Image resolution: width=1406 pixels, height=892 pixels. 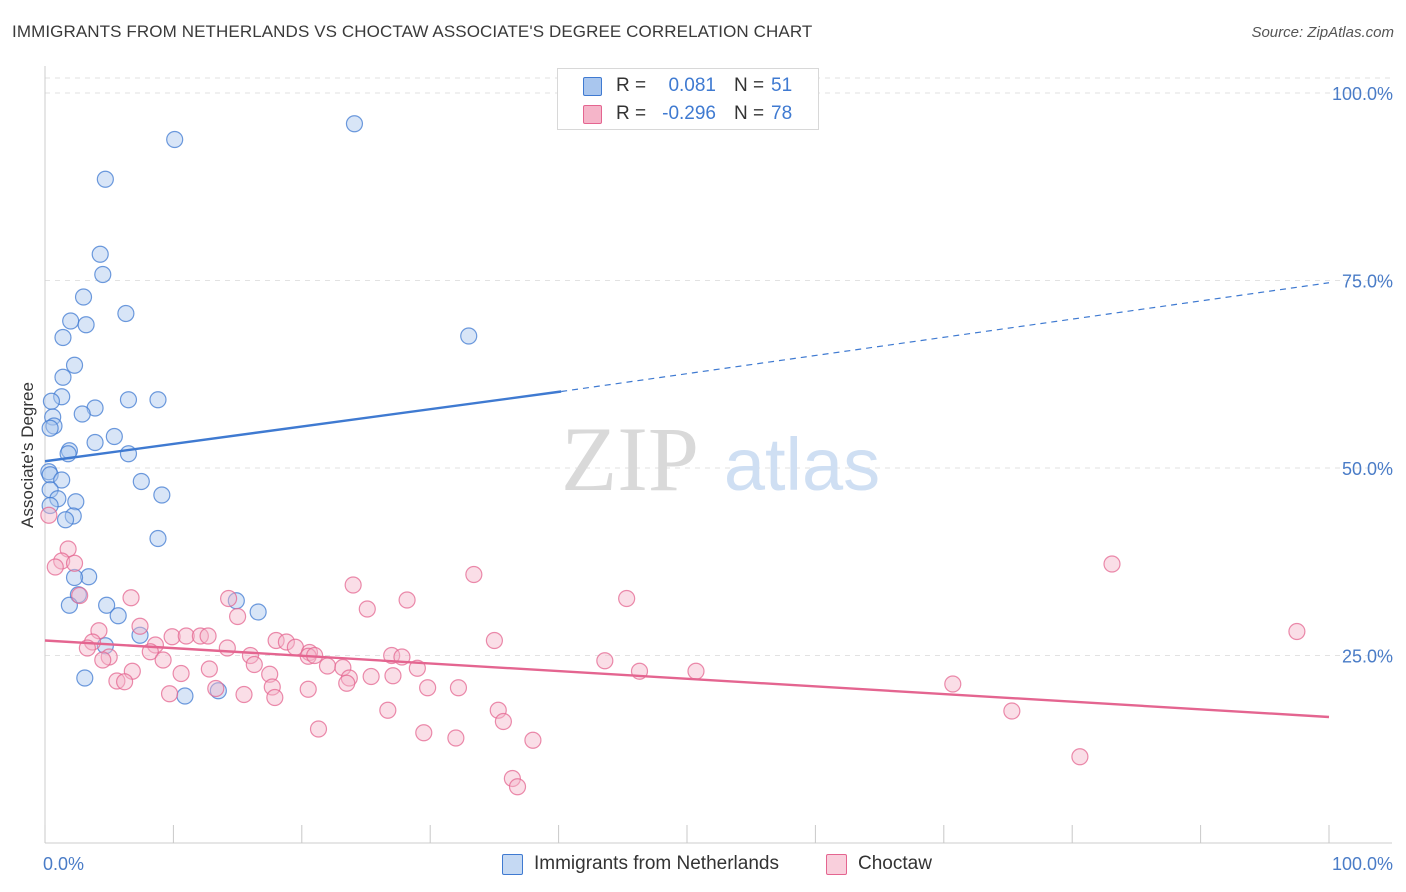 I want to click on n-value: 51, so click(x=782, y=85).